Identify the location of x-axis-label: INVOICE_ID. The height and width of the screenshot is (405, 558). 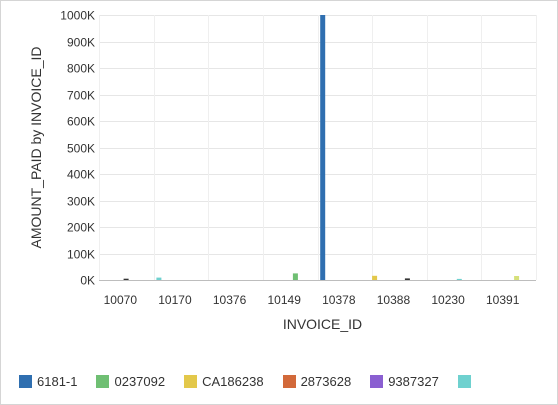
(322, 324).